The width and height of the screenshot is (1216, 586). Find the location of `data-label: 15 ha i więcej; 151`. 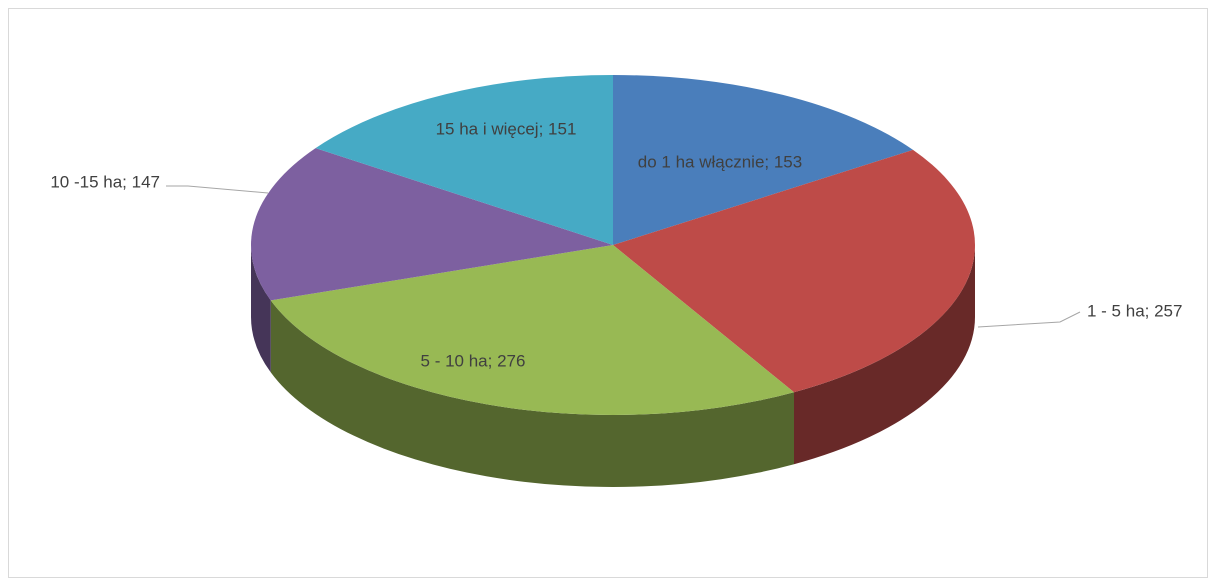

data-label: 15 ha i więcej; 151 is located at coordinates (506, 128).